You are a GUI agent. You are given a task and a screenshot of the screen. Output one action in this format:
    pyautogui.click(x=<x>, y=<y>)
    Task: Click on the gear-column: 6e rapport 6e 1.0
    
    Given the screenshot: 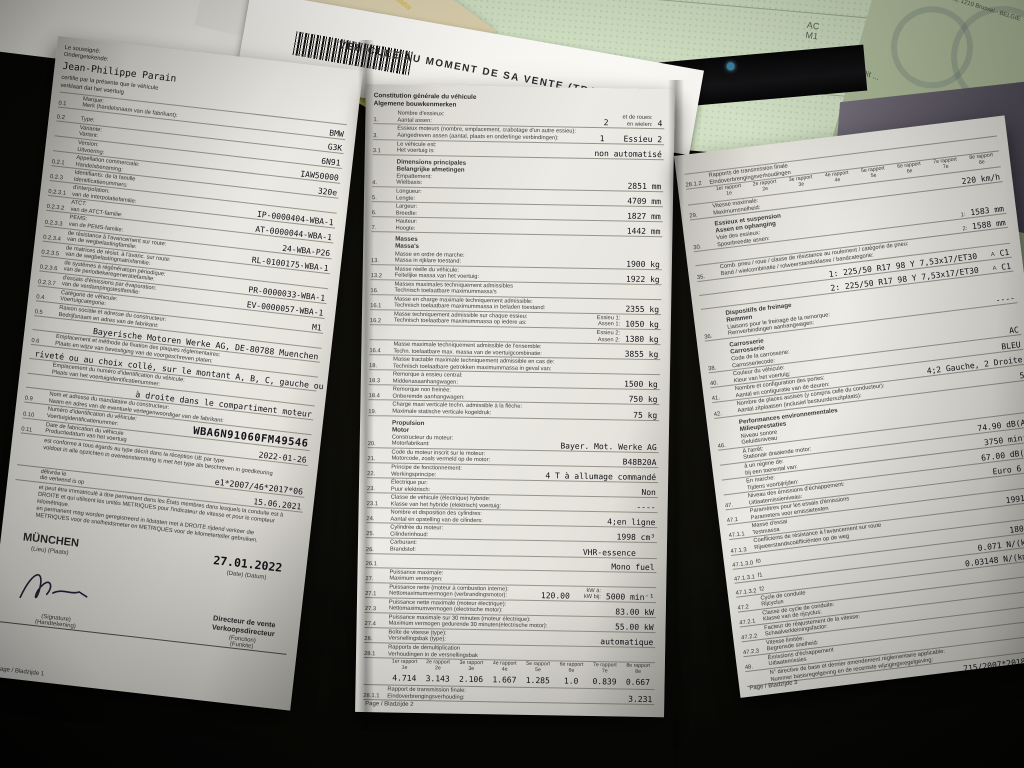 What is the action you would take?
    pyautogui.click(x=571, y=674)
    